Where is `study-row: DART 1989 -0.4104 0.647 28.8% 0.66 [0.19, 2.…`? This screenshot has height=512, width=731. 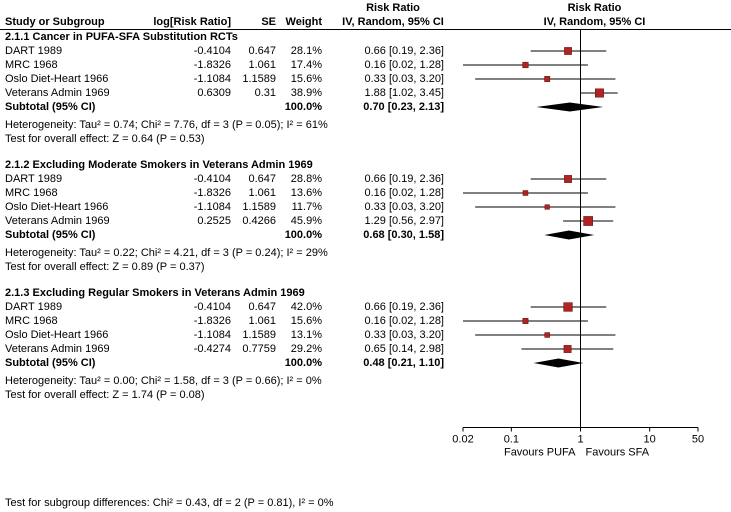 study-row: DART 1989 -0.4104 0.647 28.8% 0.66 [0.19, 2.… is located at coordinates (365, 179).